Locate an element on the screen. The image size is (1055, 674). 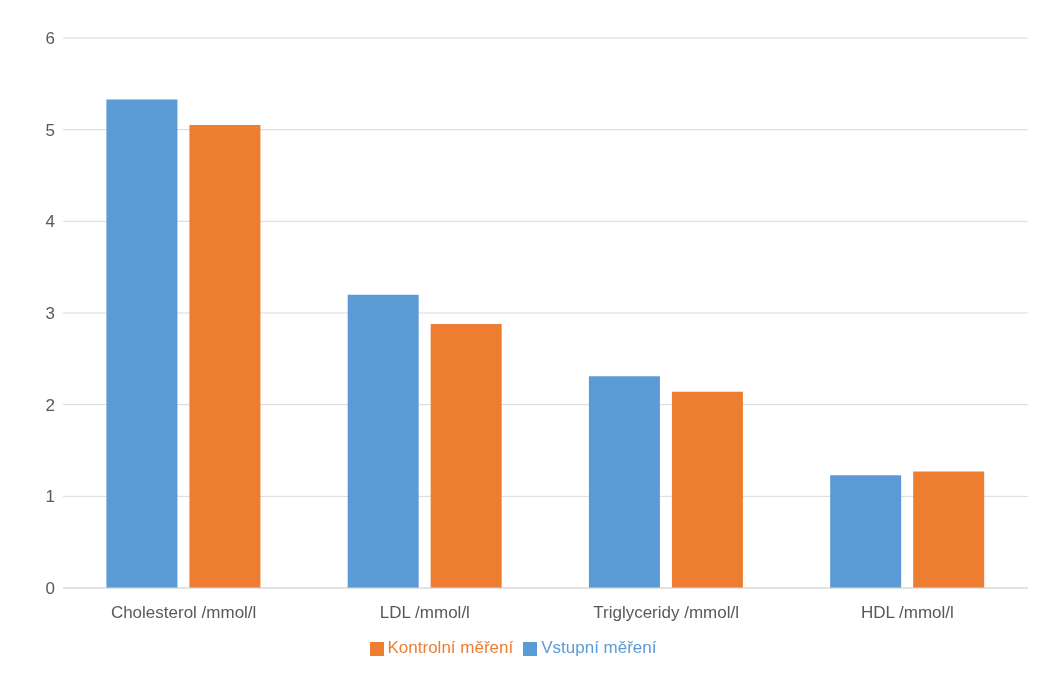
legend-label: Vstupní měření is located at coordinates (599, 647).